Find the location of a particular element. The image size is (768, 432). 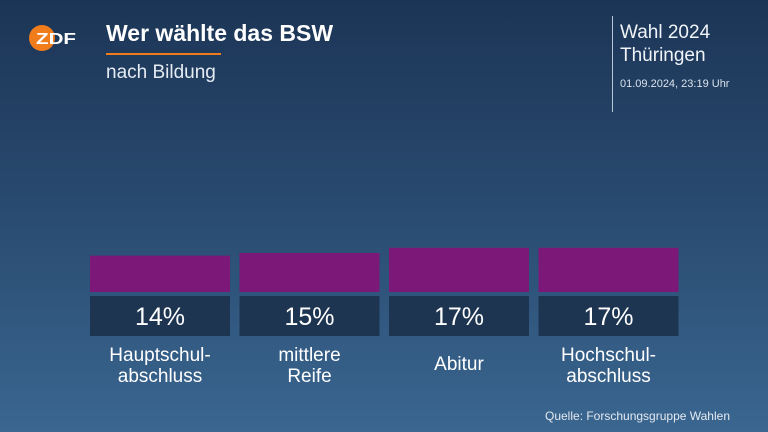

zdf-logo: ZDF is located at coordinates (52, 38).